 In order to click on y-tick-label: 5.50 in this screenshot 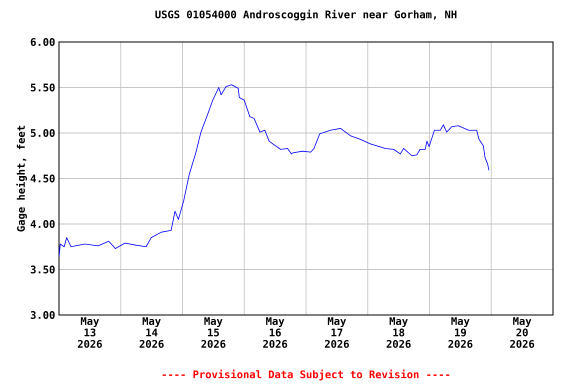, I will do `click(42, 88)`.